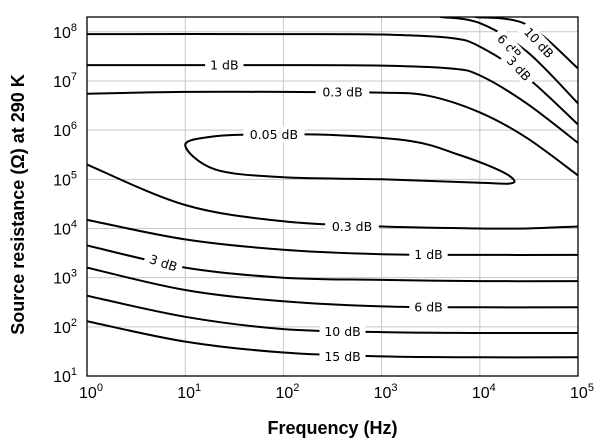 Image resolution: width=596 pixels, height=445 pixels. I want to click on contour-line-6-db, so click(332, 287).